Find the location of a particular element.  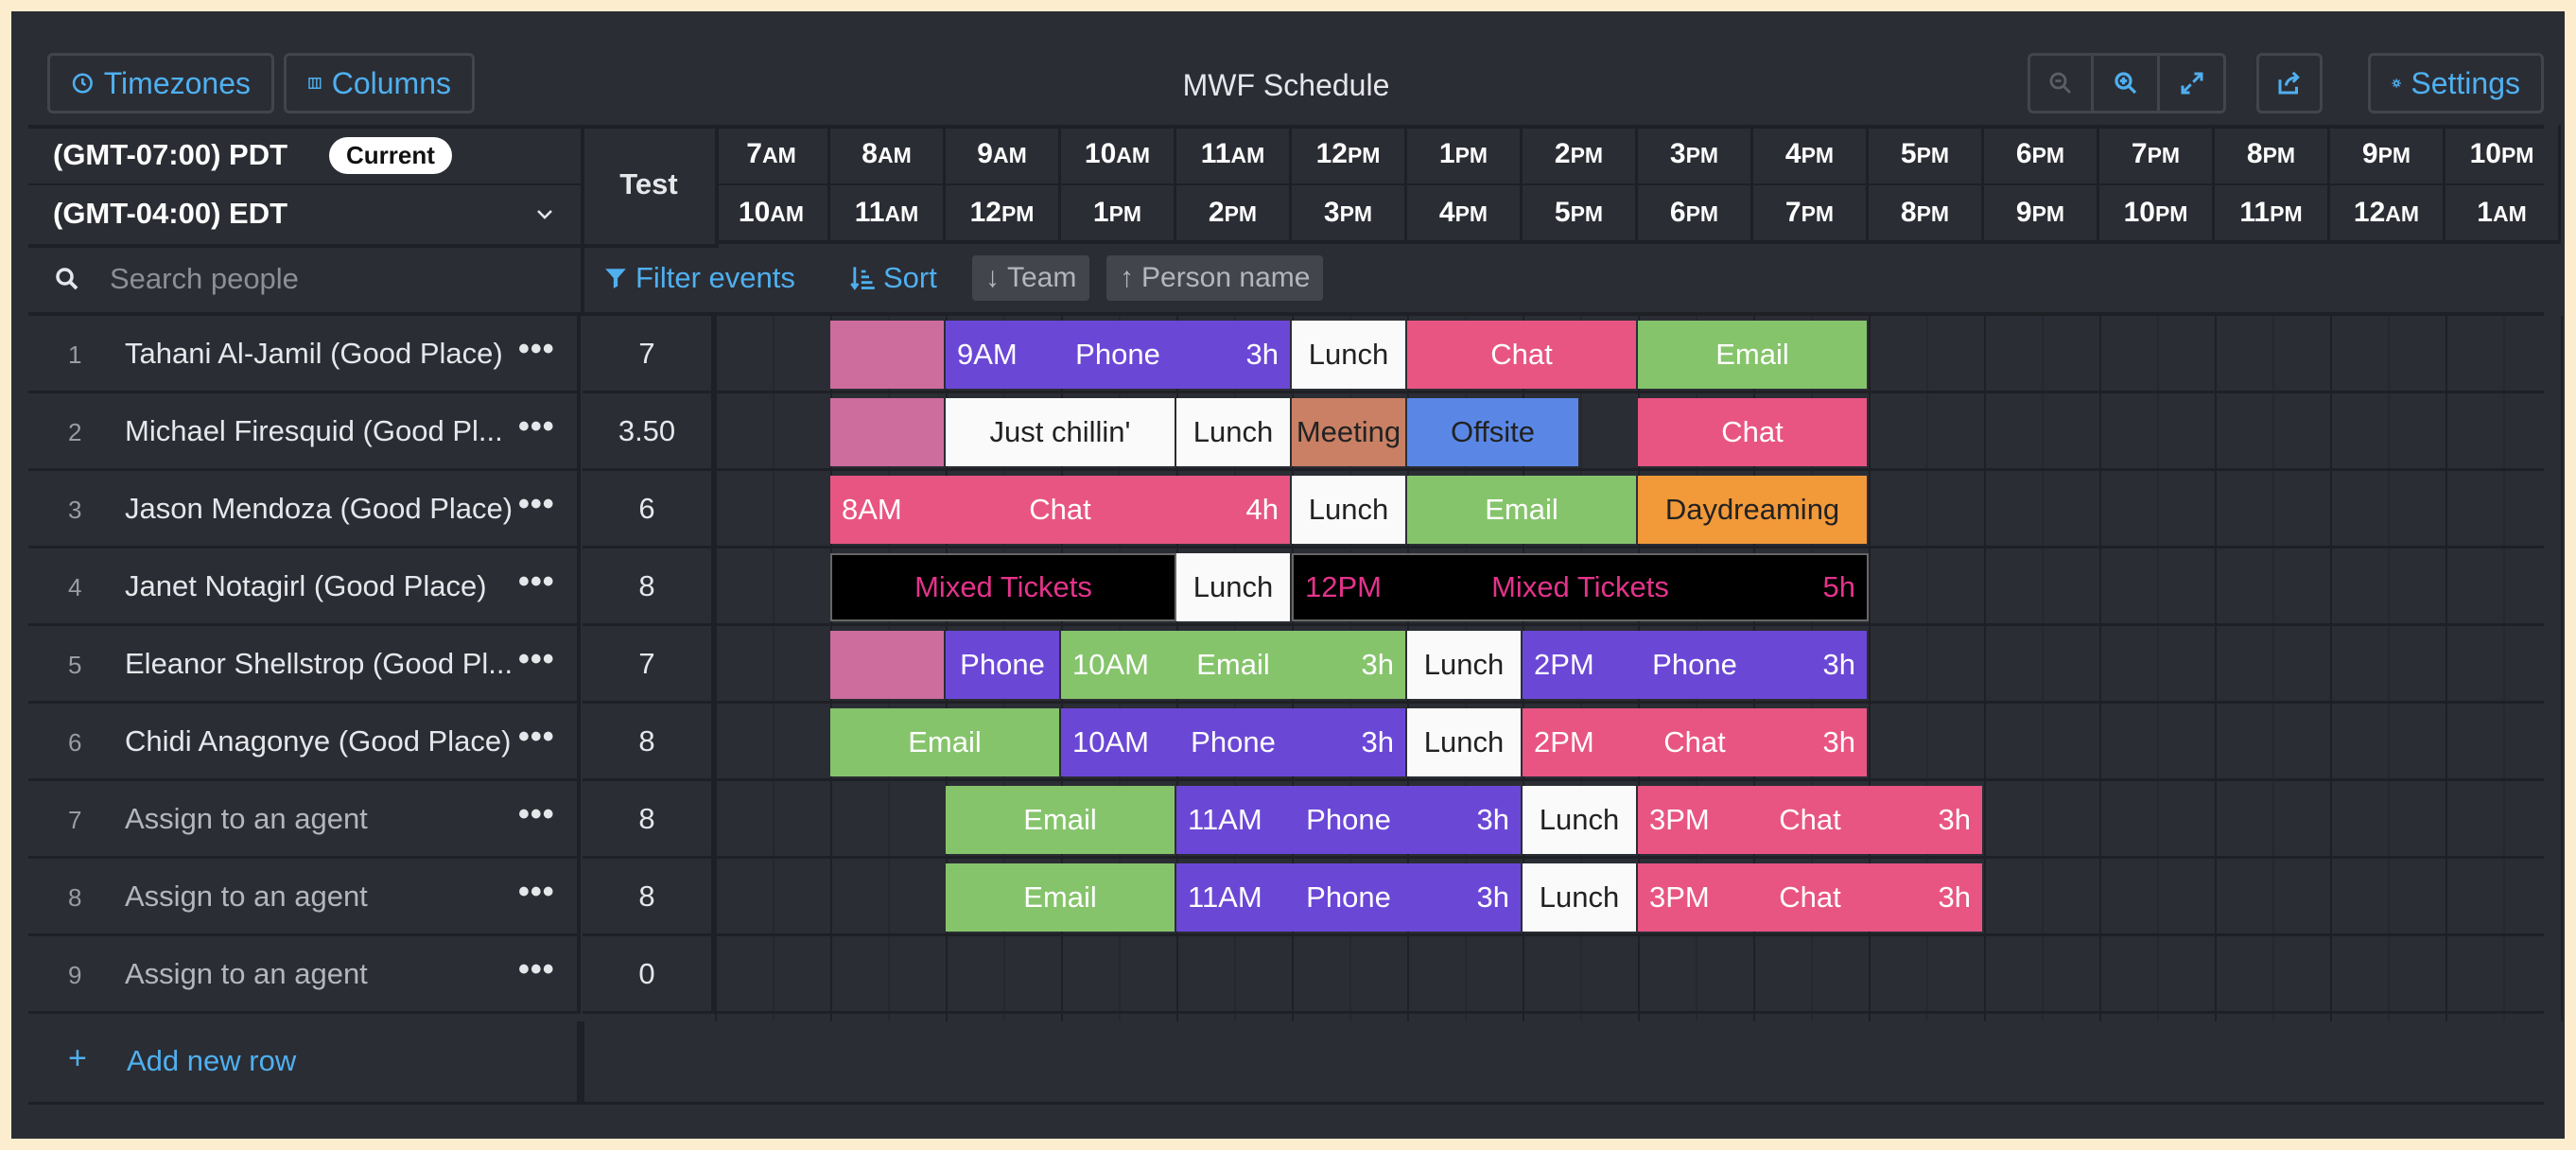

event-start: 11AM is located at coordinates (1225, 819).